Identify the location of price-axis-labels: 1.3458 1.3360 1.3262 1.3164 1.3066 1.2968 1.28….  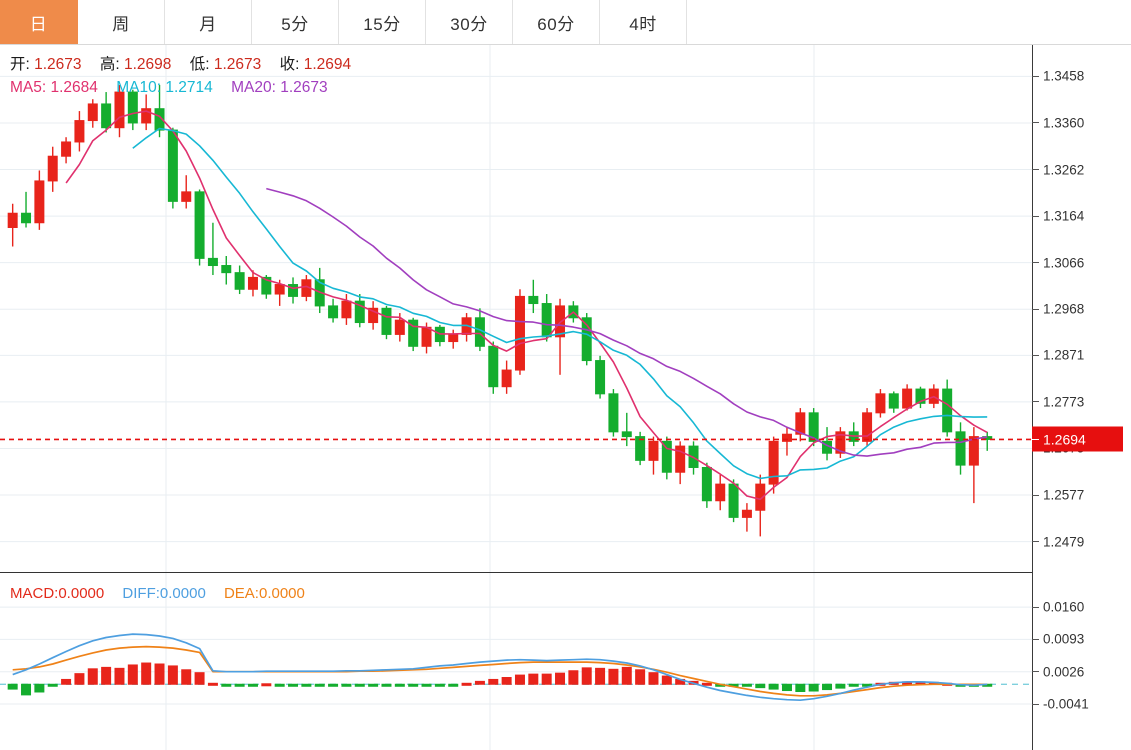
(1081, 309).